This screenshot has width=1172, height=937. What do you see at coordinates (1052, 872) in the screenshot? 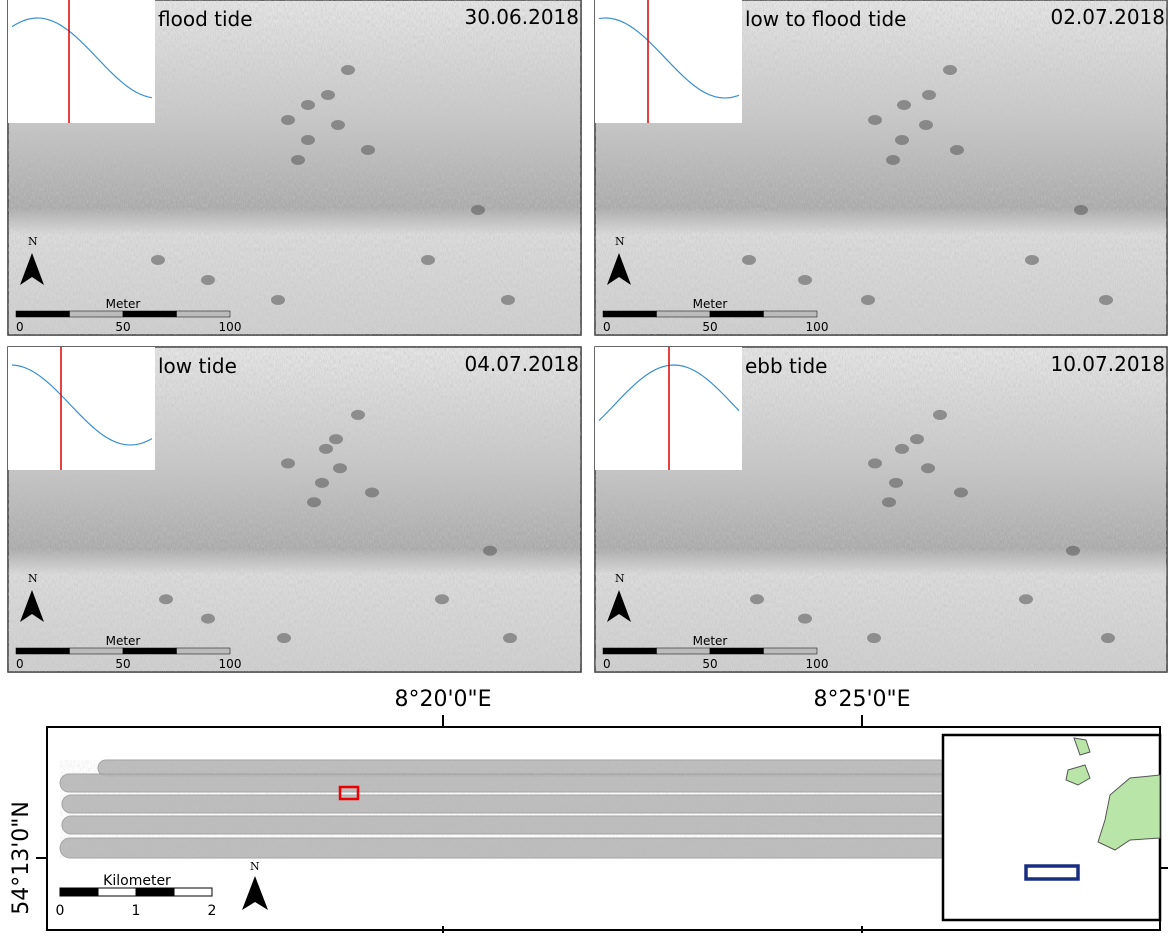
I see `survey-area-marker` at bounding box center [1052, 872].